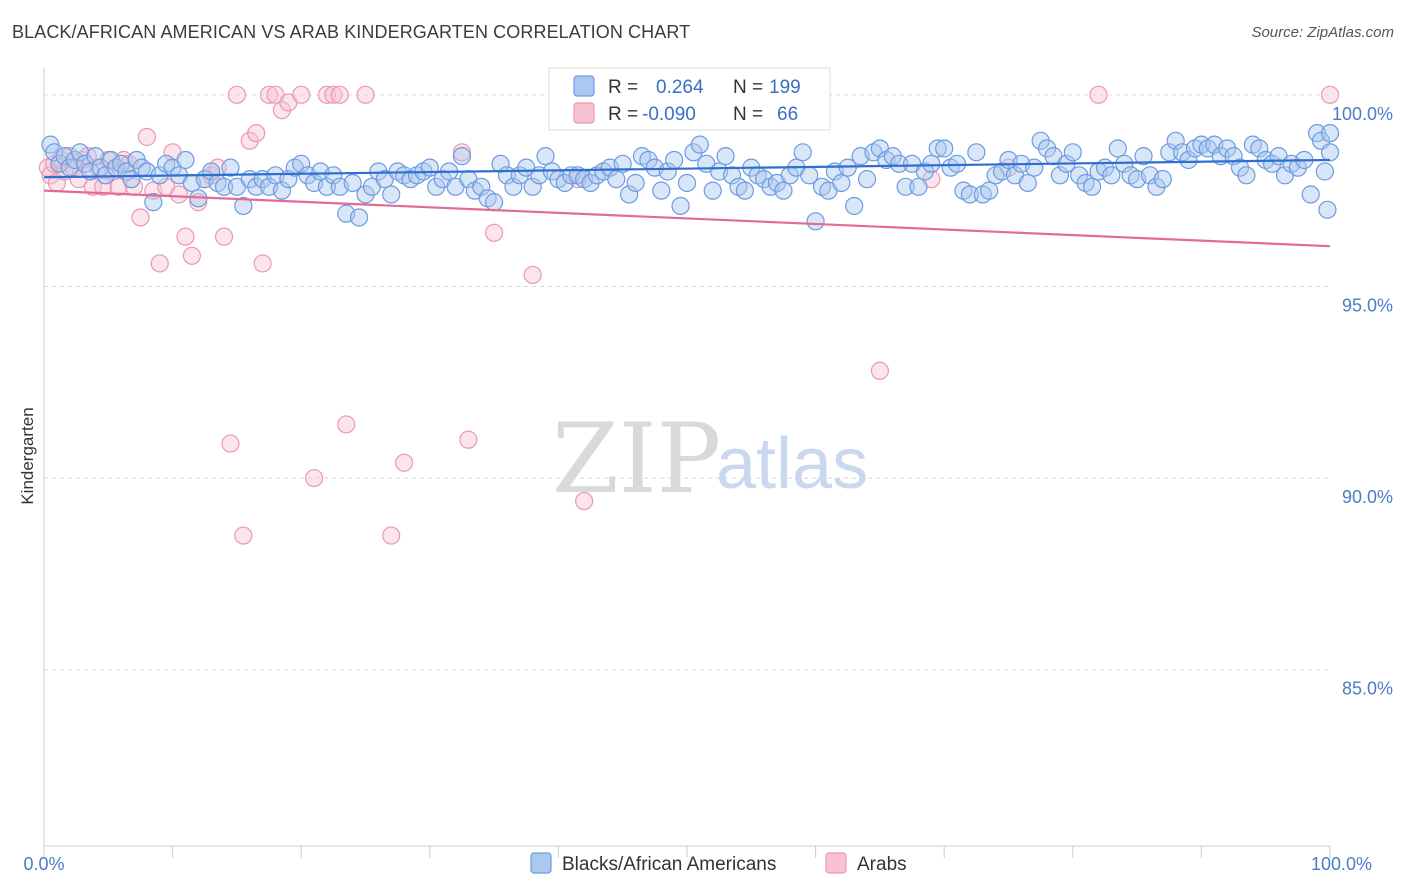 This screenshot has width=1406, height=892. What do you see at coordinates (687, 218) in the screenshot?
I see `arab-trend-line` at bounding box center [687, 218].